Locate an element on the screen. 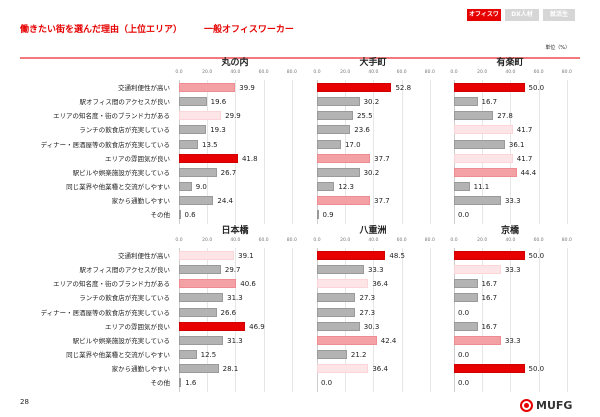 The height and width of the screenshot is (417, 600). value-label: 21.2 is located at coordinates (358, 355).